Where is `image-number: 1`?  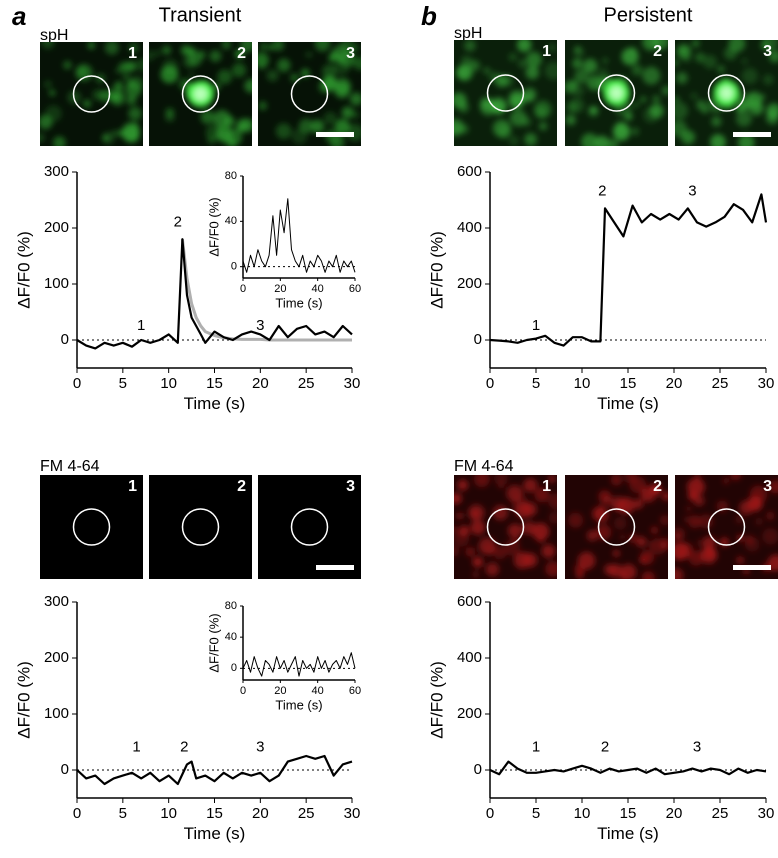
image-number: 1 is located at coordinates (132, 486).